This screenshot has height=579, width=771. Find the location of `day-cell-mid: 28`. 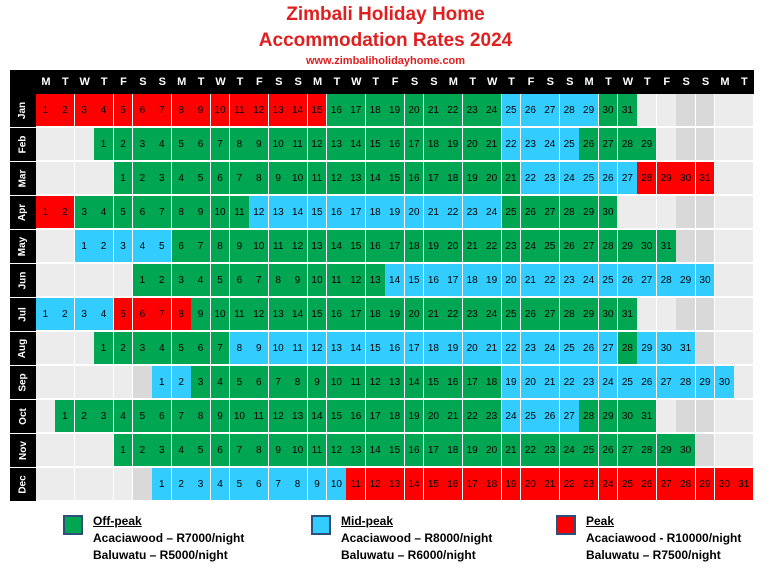

day-cell-mid: 28 is located at coordinates (686, 382).